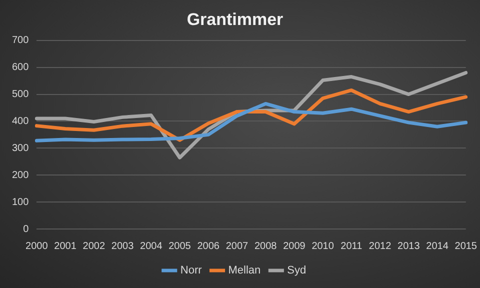 The image size is (480, 288). I want to click on x-tick-label: 2010, so click(323, 246).